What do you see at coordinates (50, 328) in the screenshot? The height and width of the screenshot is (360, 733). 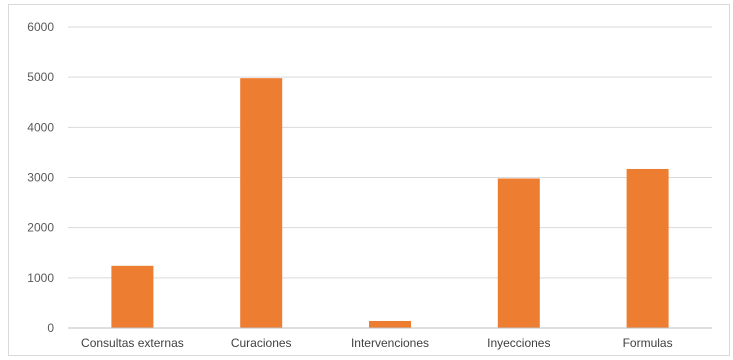 I see `y-tick-label: 0` at bounding box center [50, 328].